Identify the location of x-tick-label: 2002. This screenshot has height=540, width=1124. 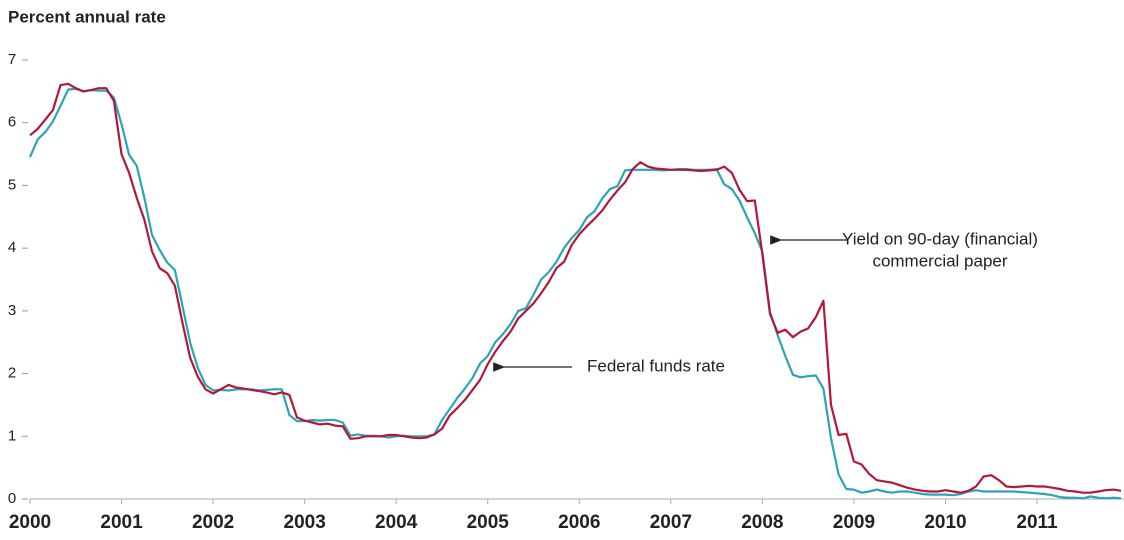
(213, 522).